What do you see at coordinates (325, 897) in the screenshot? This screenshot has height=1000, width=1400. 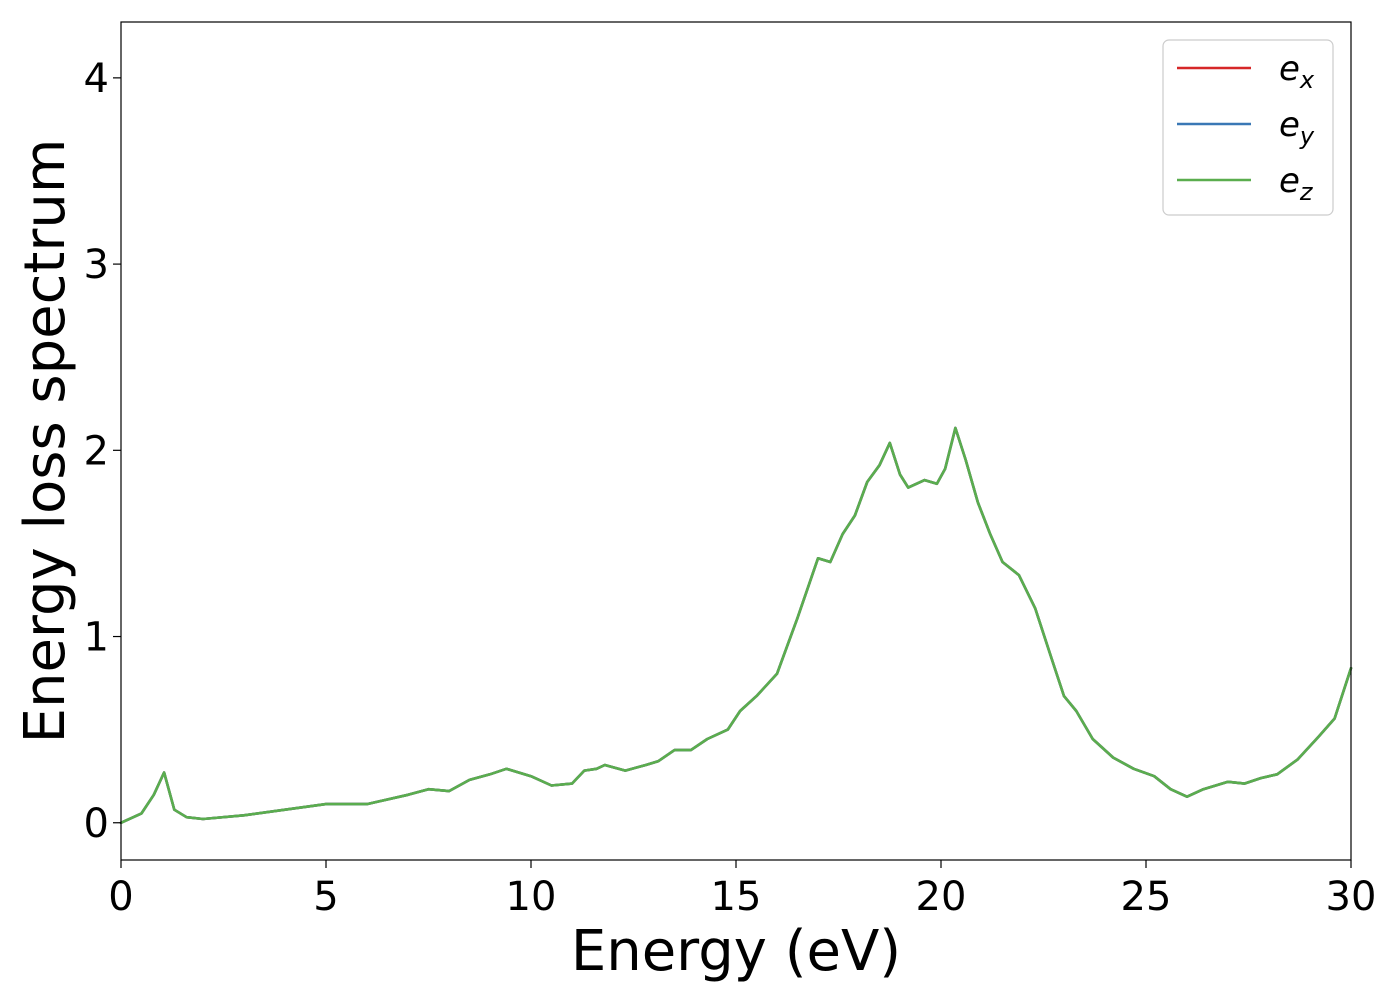 I see `x-tick-label: 5` at bounding box center [325, 897].